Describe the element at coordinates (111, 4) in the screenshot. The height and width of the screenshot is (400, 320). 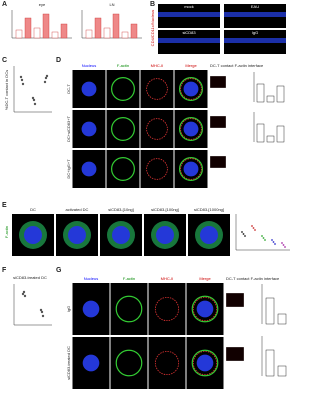
I see `chart-title: LN` at that location.